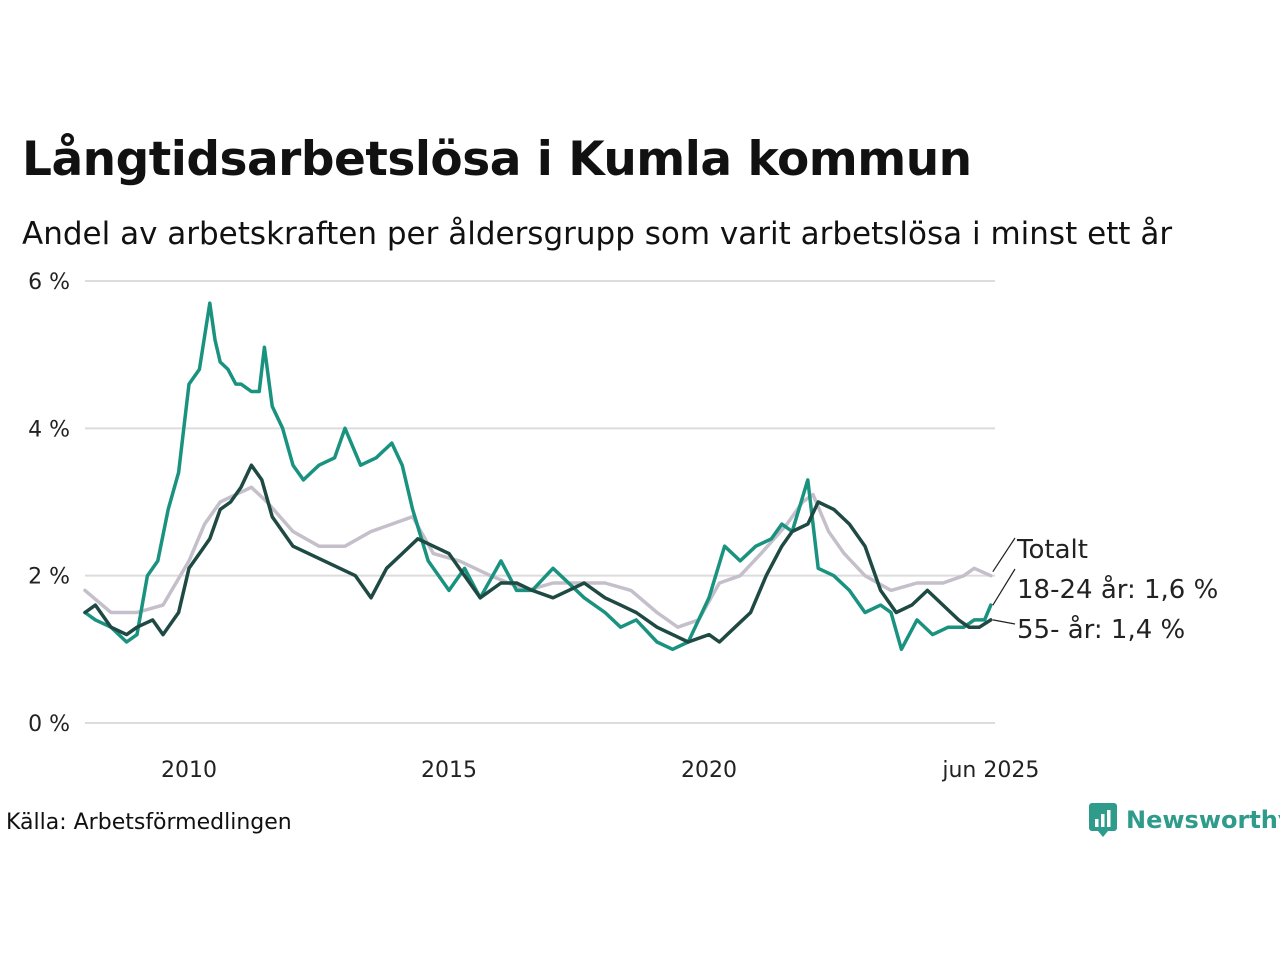 The width and height of the screenshot is (1280, 960). Describe the element at coordinates (497, 159) in the screenshot. I see `chart-title: Långtidsarbetslösa i Kumla kommun` at that location.